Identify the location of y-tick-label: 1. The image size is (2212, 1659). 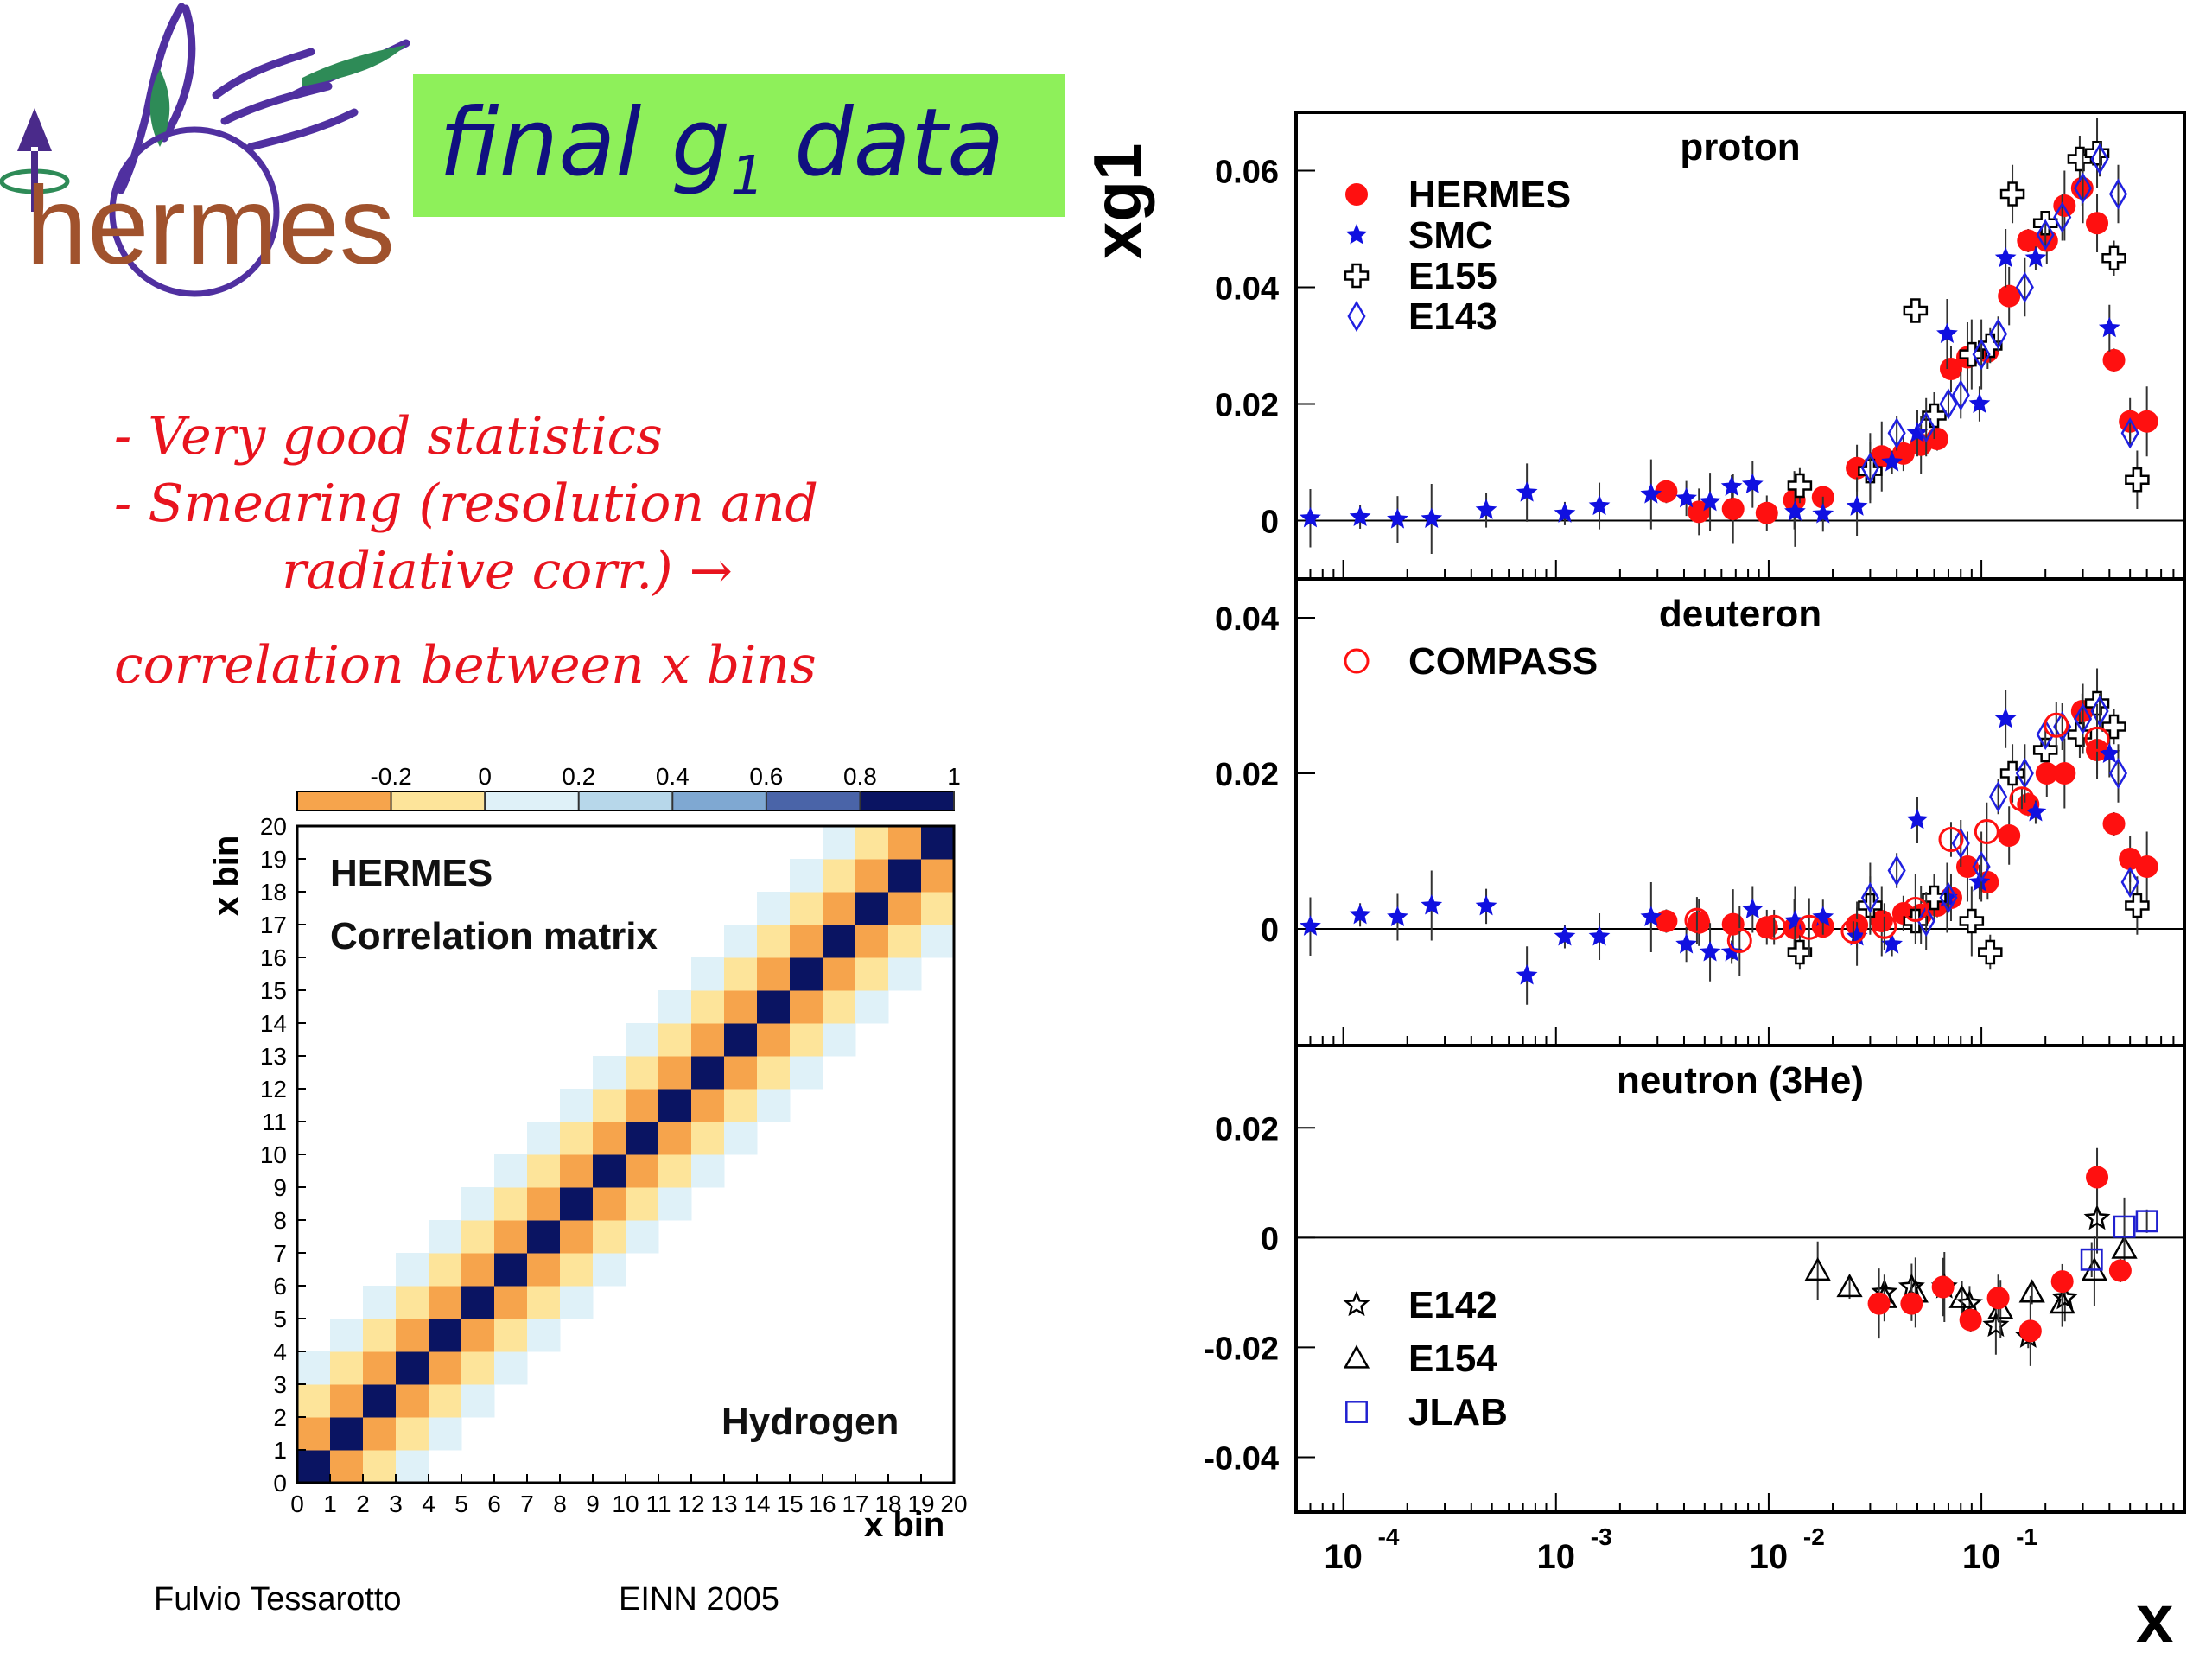
(280, 1450).